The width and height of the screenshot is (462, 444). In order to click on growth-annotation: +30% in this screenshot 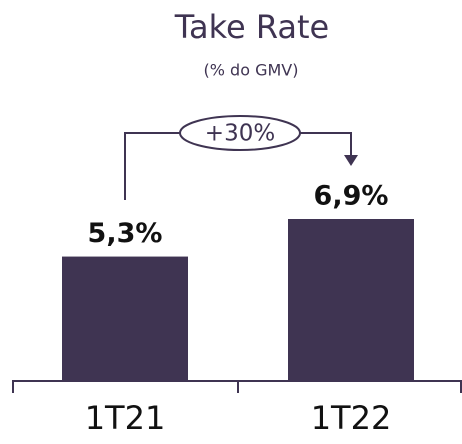, I will do `click(241, 157)`.